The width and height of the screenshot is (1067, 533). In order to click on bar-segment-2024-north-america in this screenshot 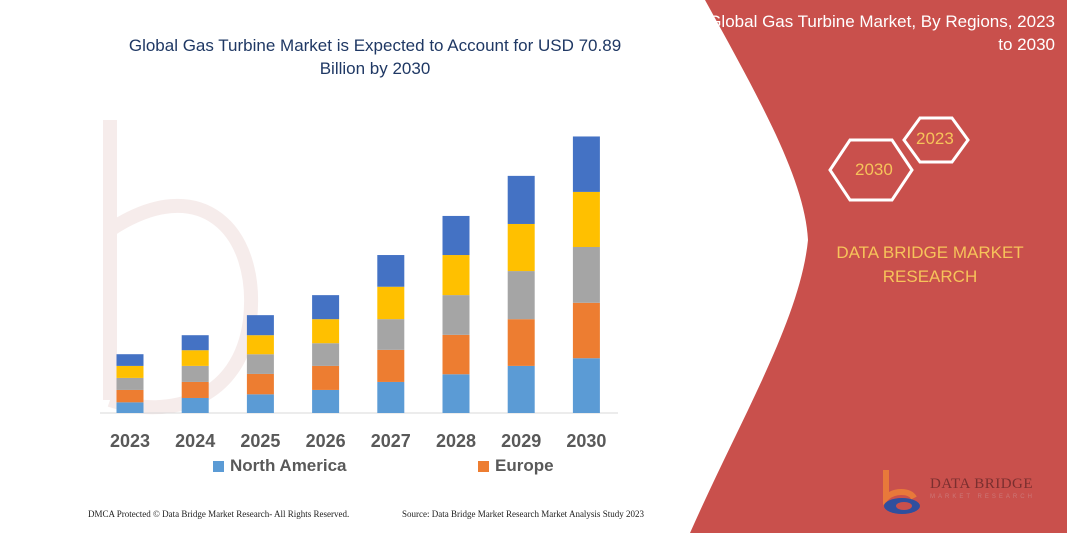, I will do `click(195, 405)`.